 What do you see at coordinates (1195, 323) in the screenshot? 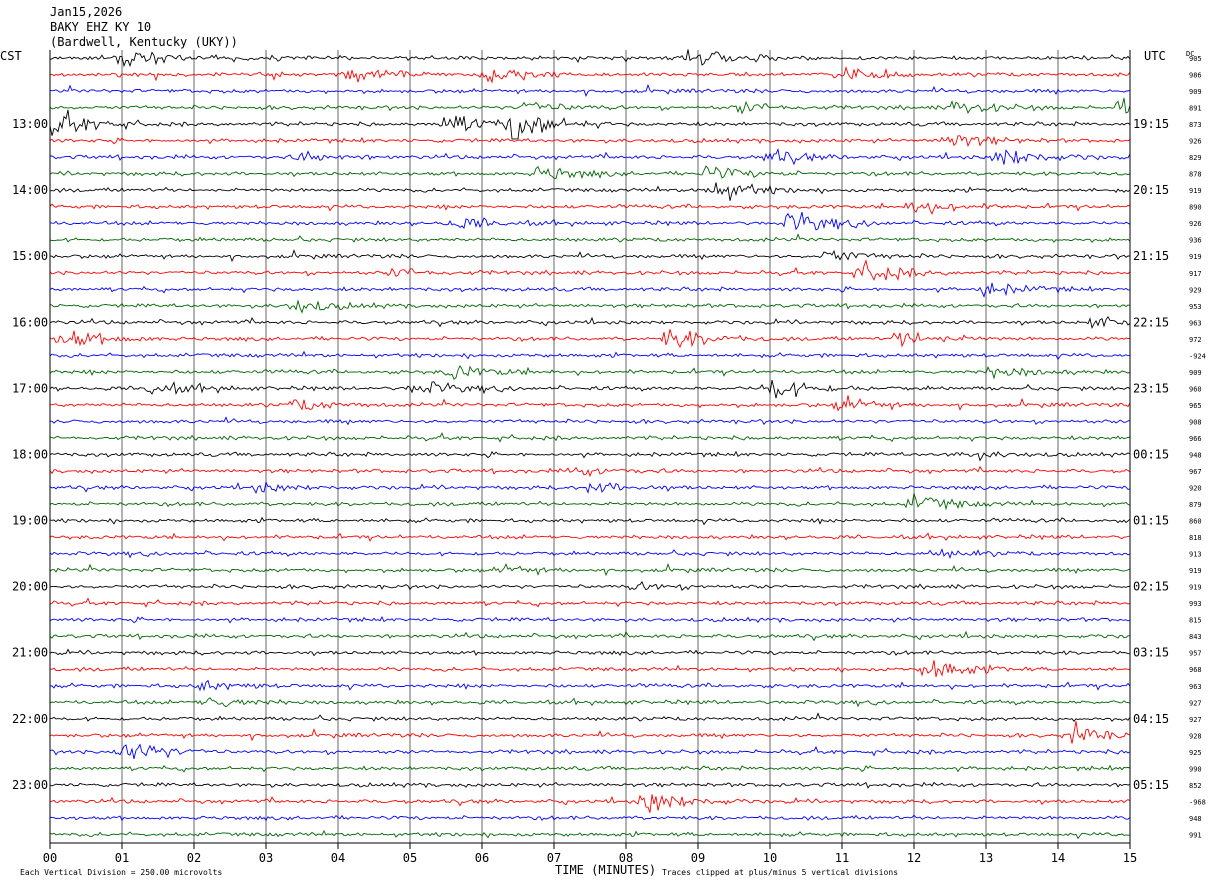
I see `dc-offset-label-16: 963` at bounding box center [1195, 323].